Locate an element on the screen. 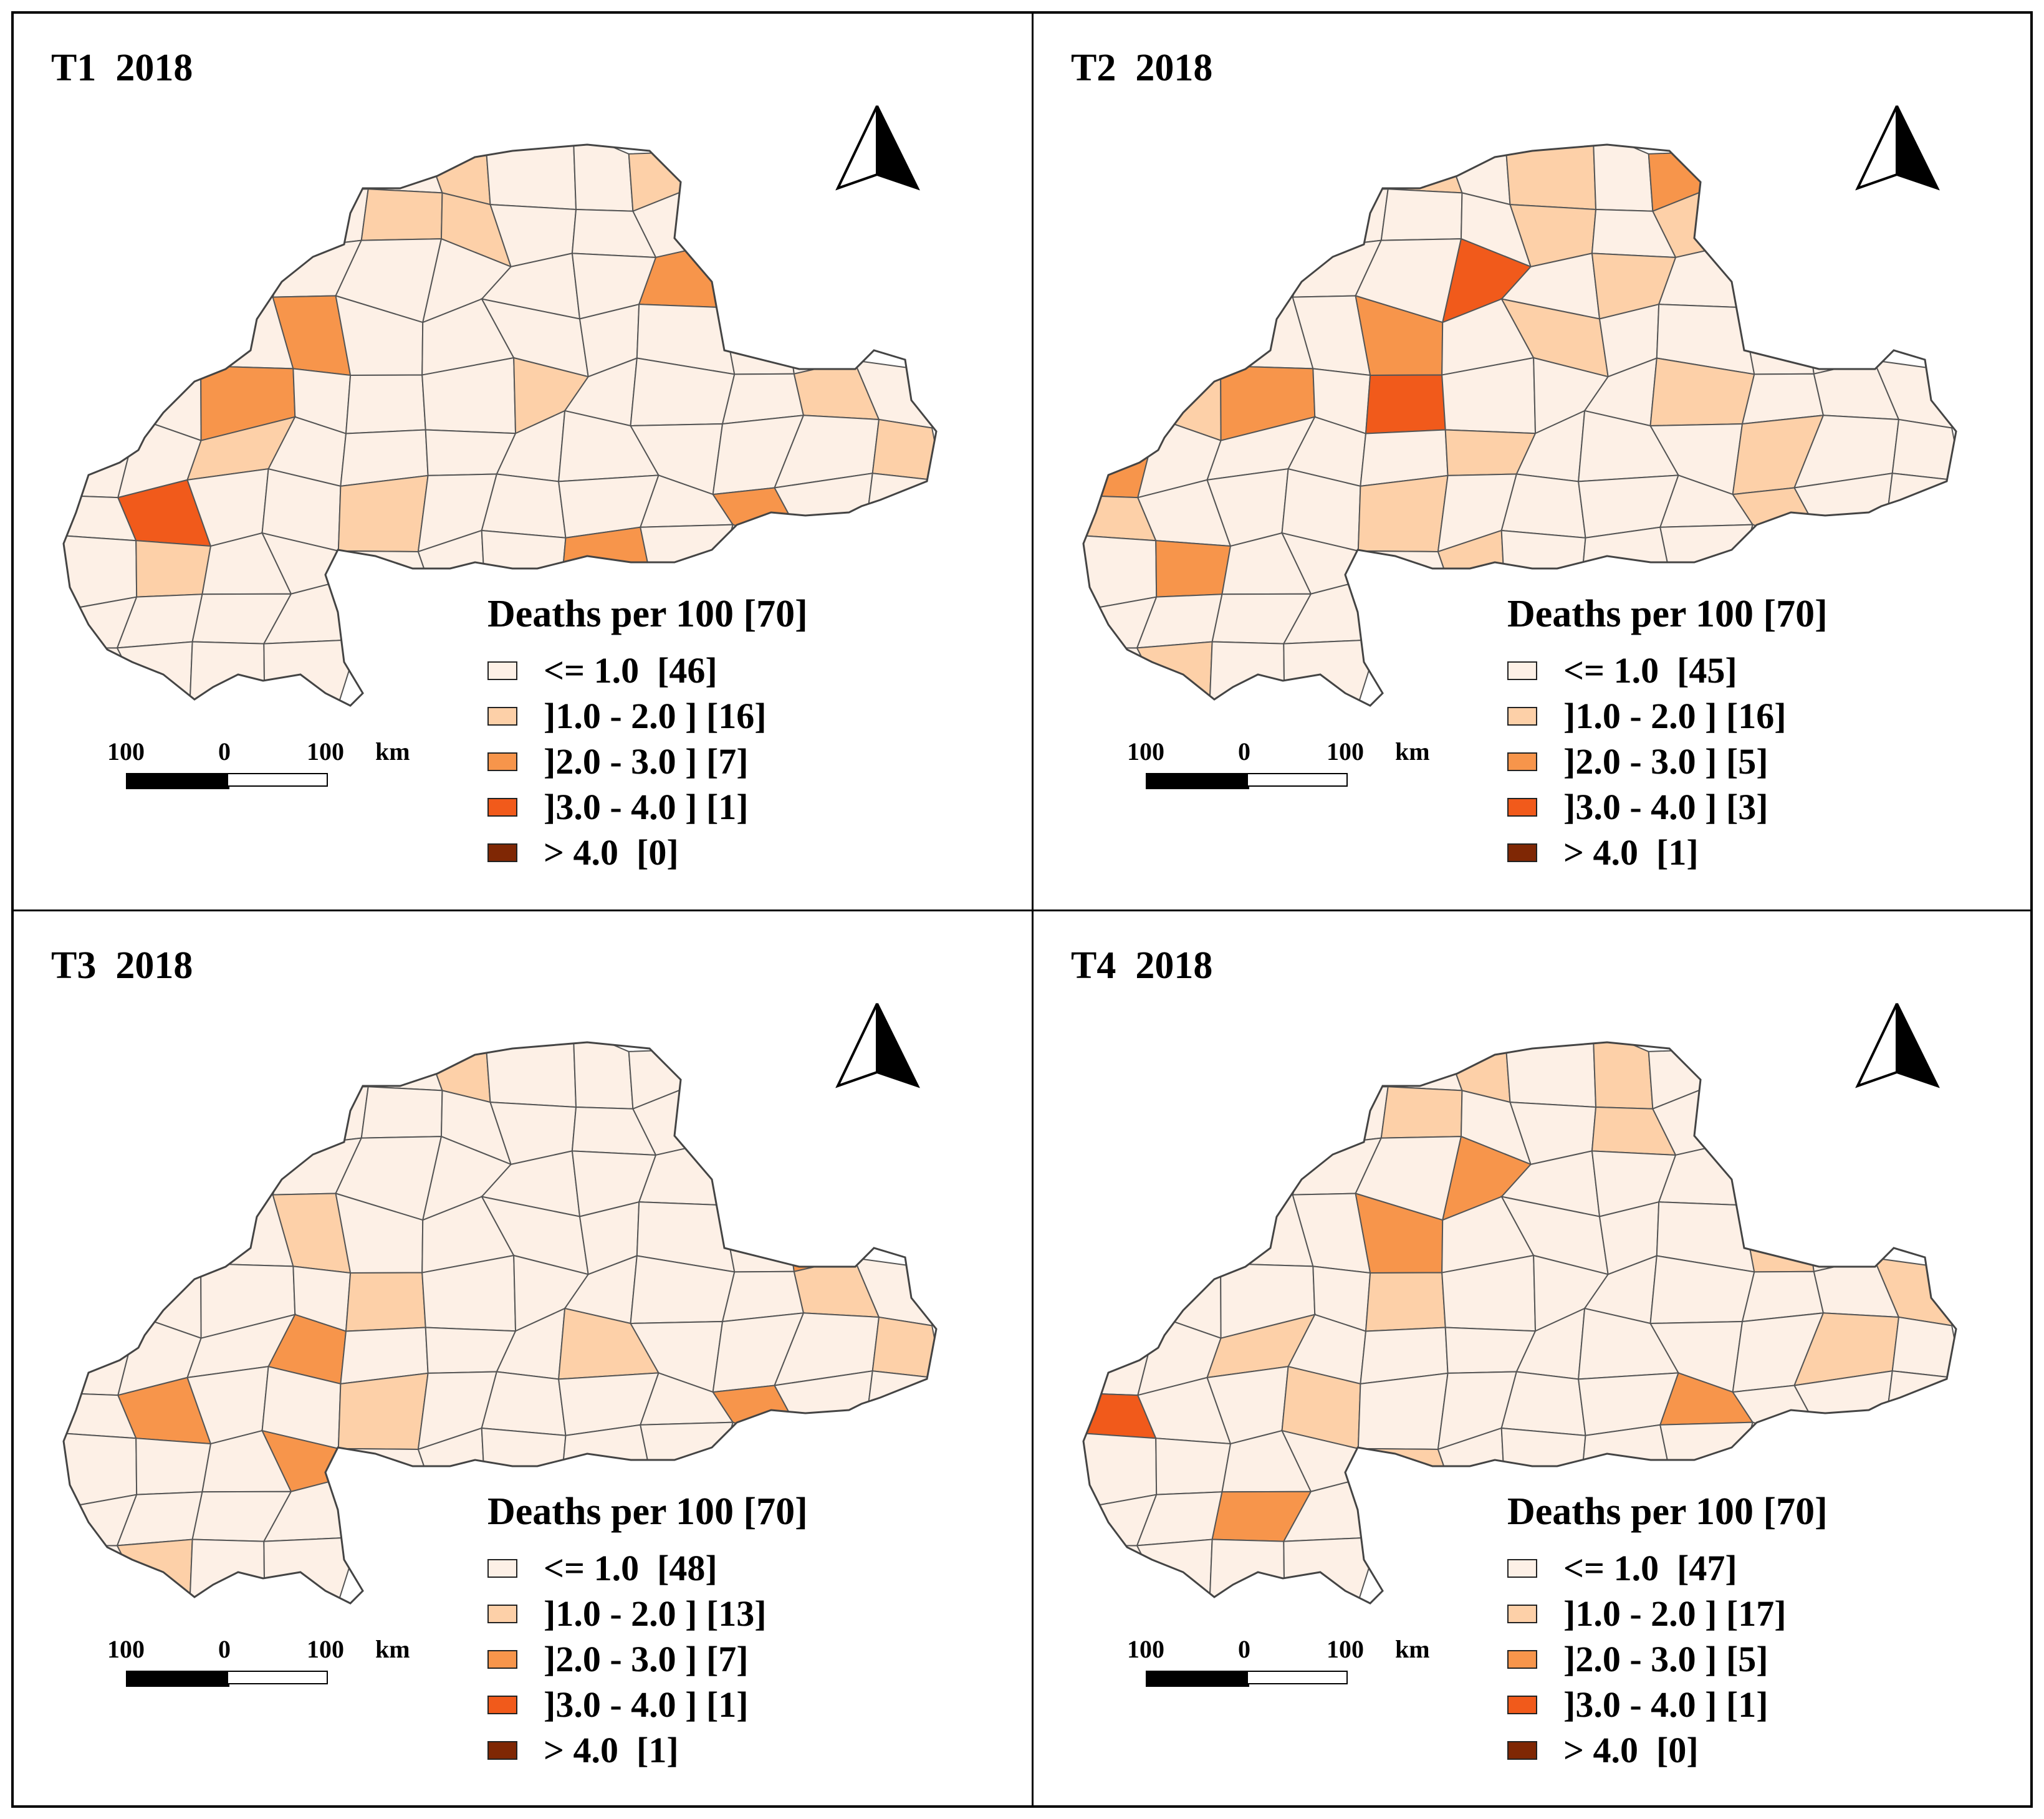 Image resolution: width=2044 pixels, height=1819 pixels. legend-item: <= 1.0 [48] is located at coordinates (736, 1568).